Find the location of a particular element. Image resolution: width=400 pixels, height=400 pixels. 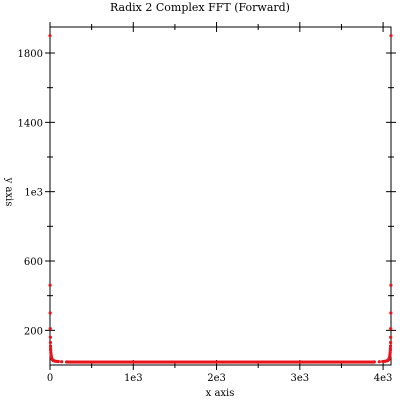

x-tick-label: 1e3 is located at coordinates (133, 378).